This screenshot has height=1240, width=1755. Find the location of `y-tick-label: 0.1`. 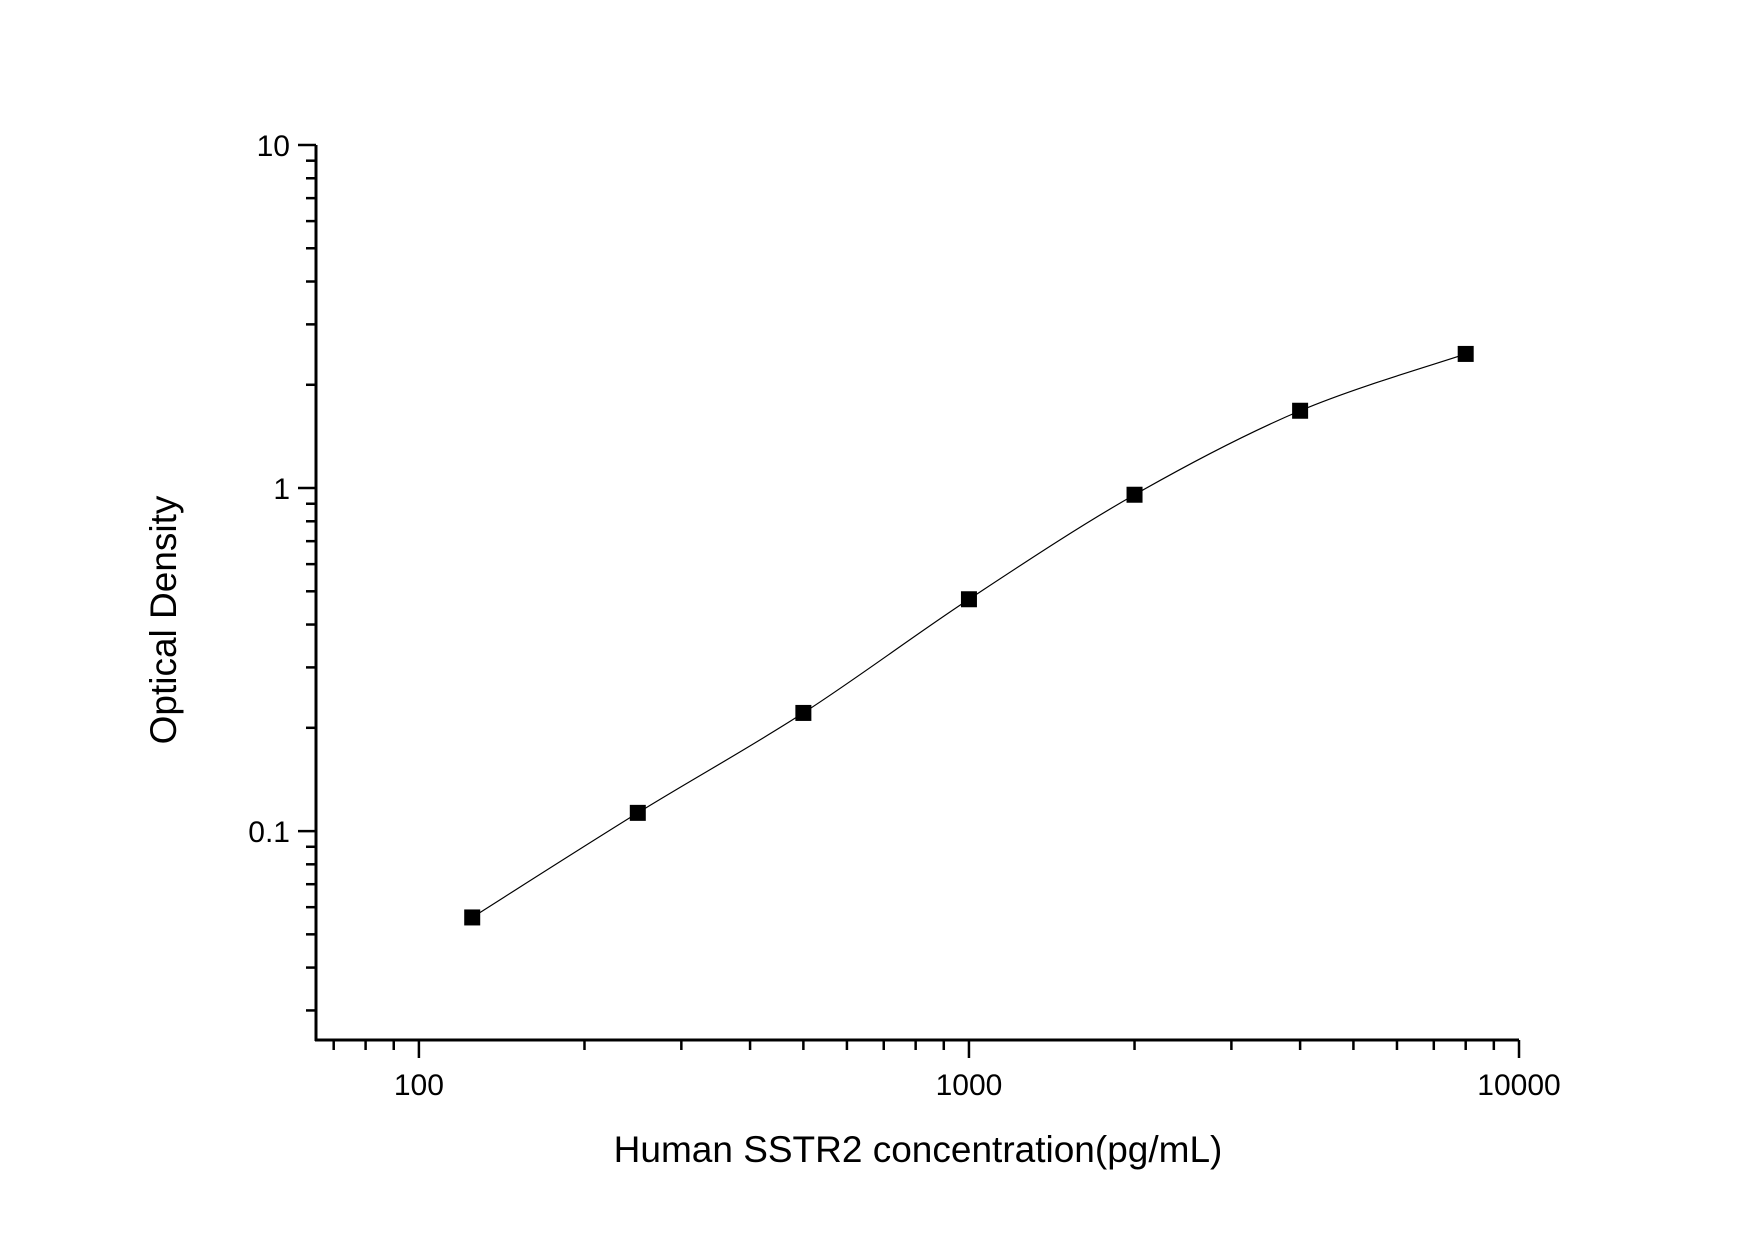

y-tick-label: 0.1 is located at coordinates (269, 832).